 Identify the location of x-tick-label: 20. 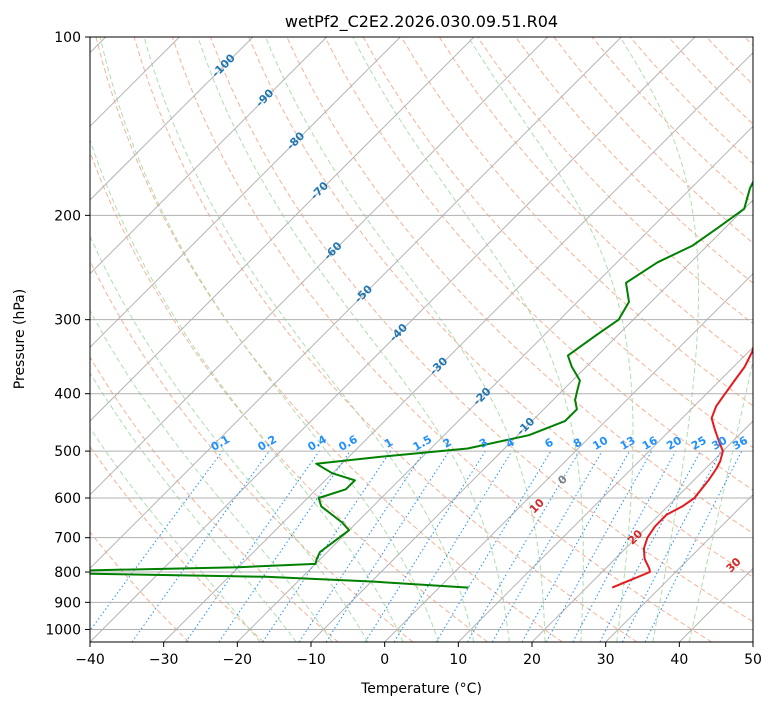
(532, 660).